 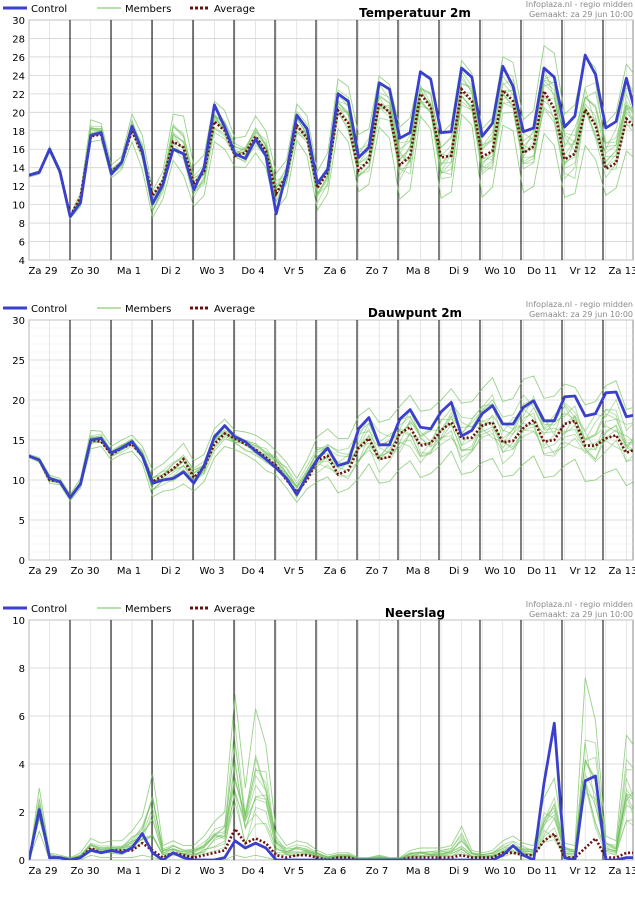 I want to click on plot-content, so click(x=331, y=439).